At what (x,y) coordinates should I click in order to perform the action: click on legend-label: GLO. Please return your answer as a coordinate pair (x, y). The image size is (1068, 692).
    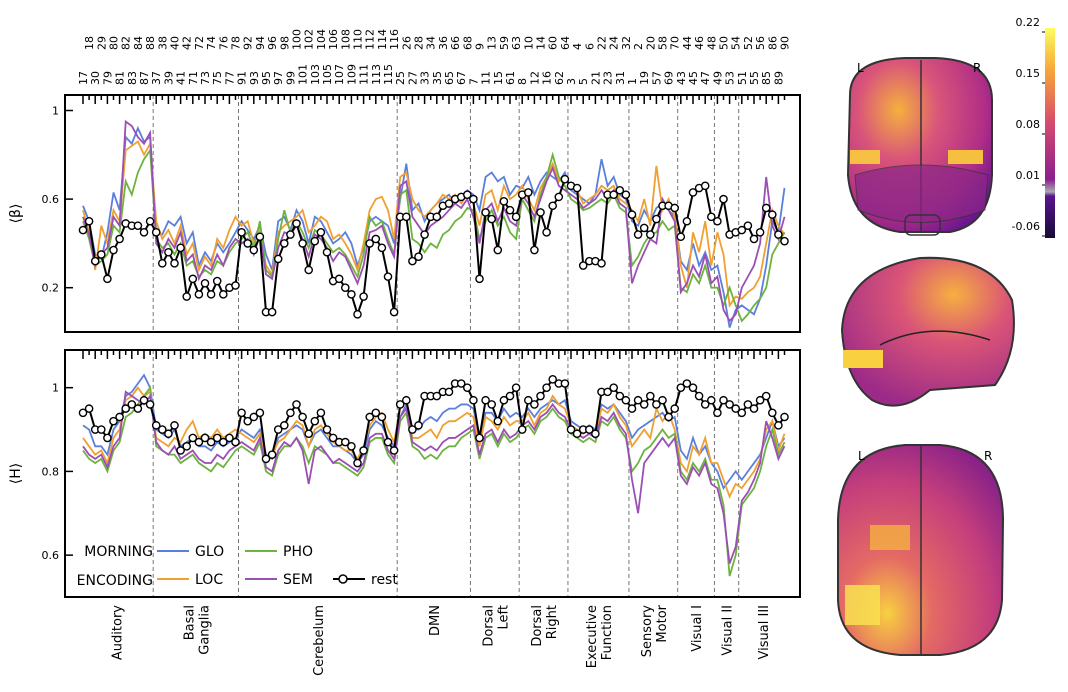
    Looking at the image, I should click on (209, 552).